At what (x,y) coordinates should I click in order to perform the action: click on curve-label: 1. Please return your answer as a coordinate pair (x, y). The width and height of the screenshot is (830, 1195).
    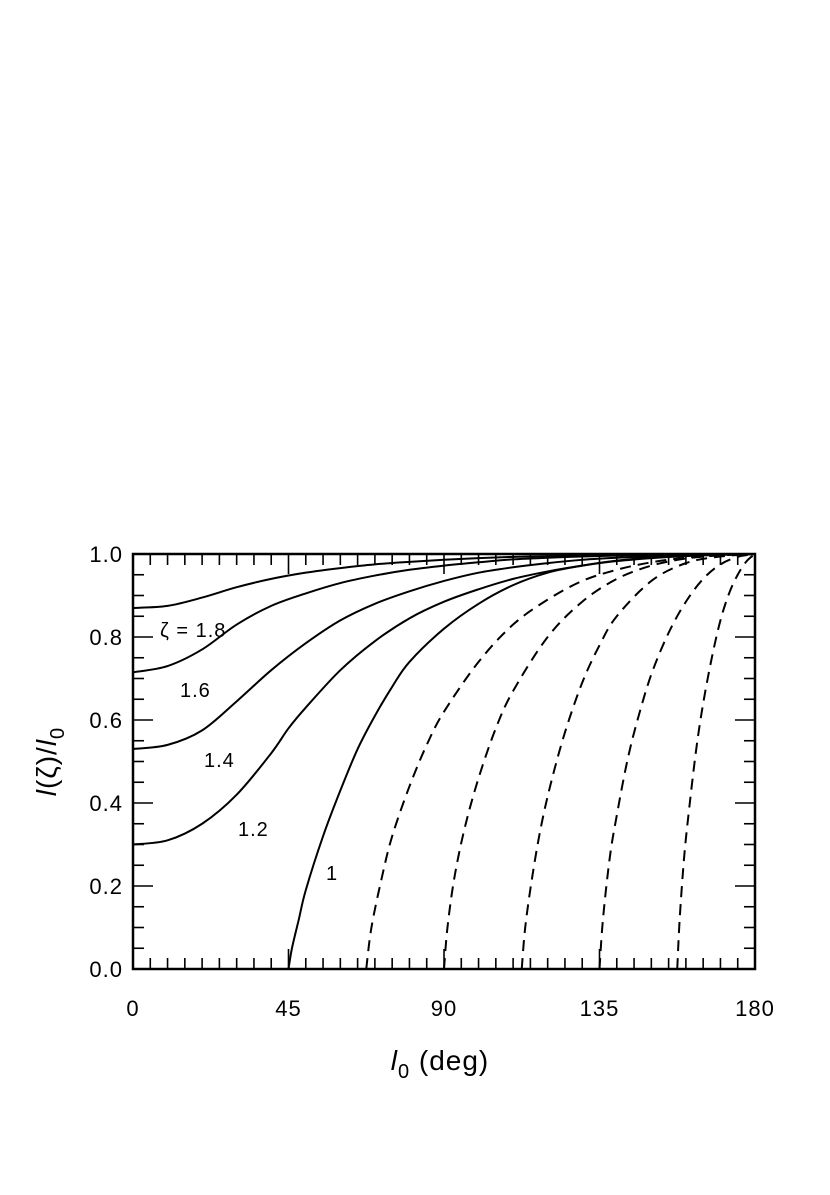
    Looking at the image, I should click on (332, 874).